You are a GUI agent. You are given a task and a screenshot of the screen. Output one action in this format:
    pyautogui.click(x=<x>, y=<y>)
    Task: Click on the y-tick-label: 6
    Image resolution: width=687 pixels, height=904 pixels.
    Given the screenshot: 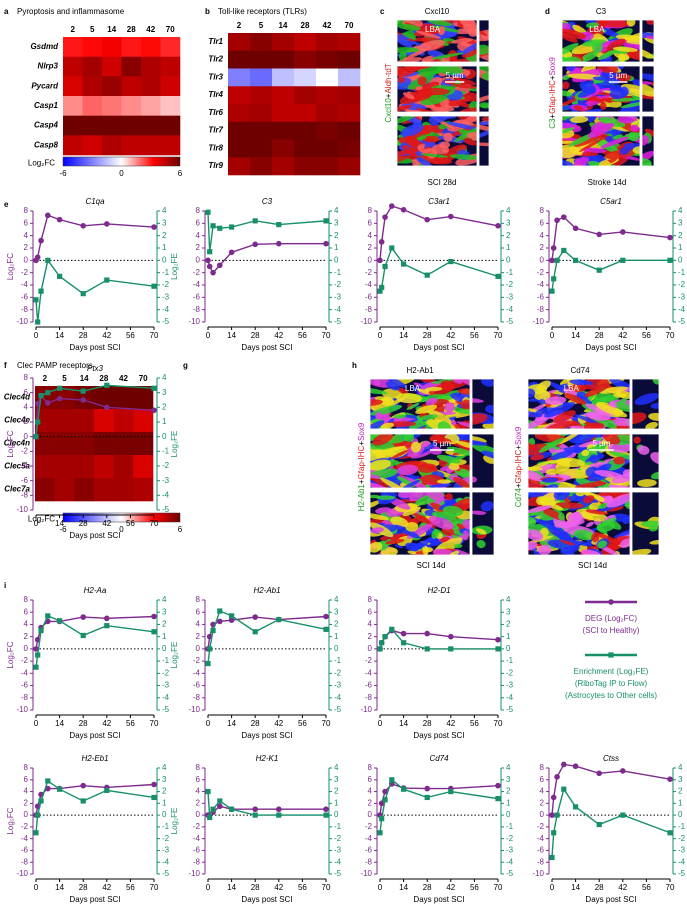 What is the action you would take?
    pyautogui.click(x=370, y=222)
    